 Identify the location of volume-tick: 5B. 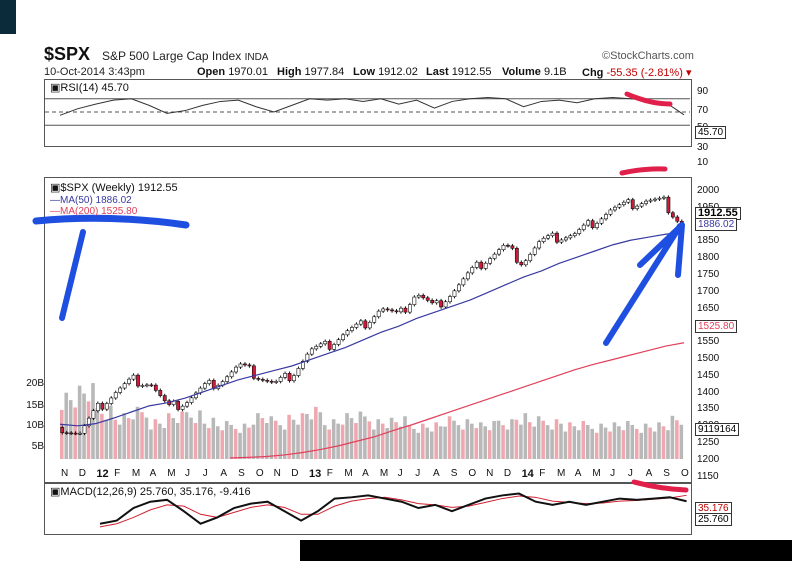
(37, 446).